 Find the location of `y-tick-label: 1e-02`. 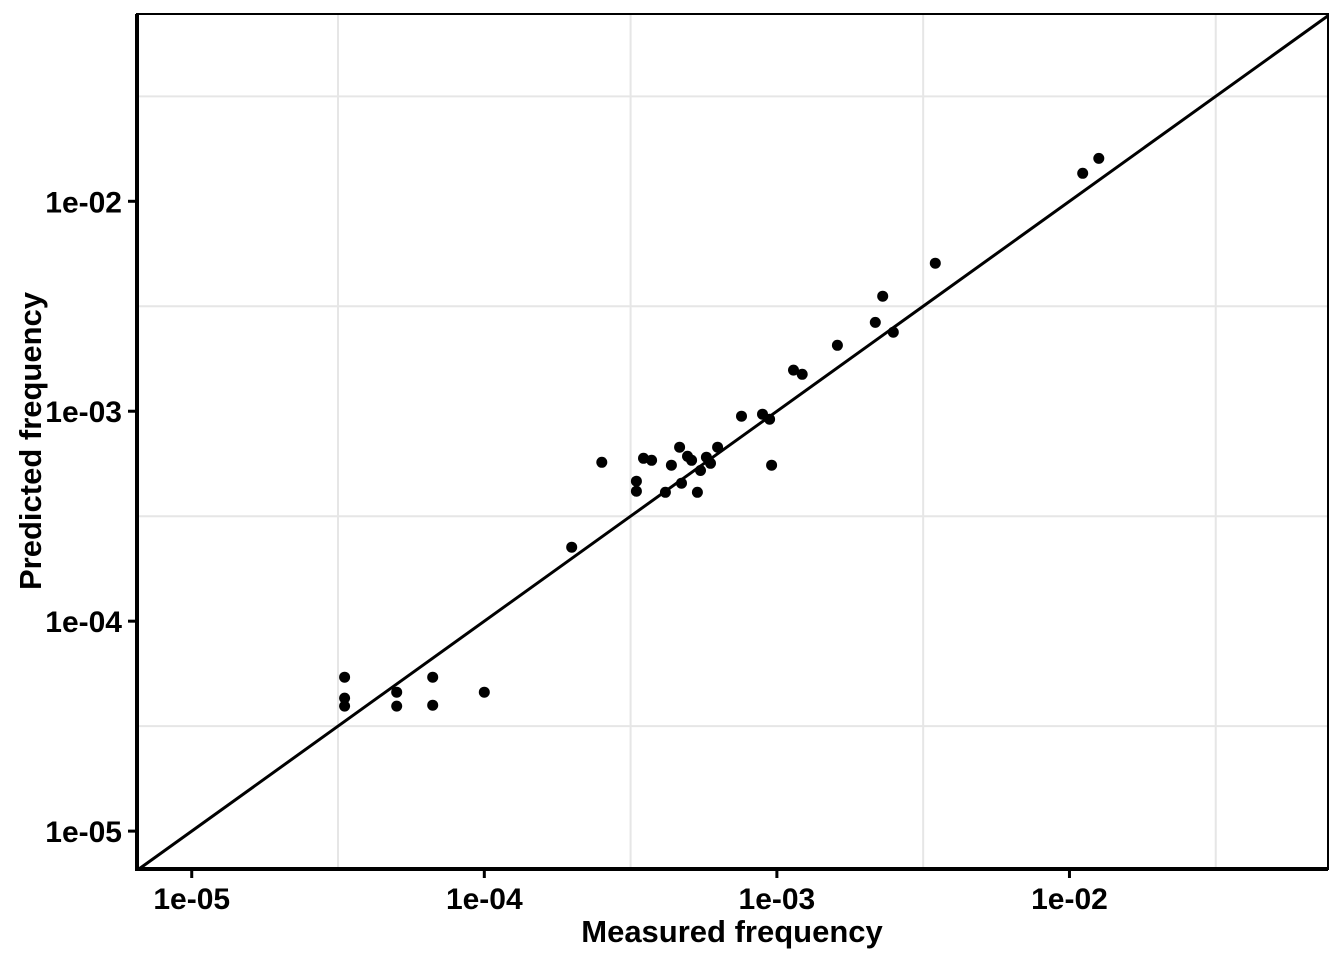

y-tick-label: 1e-02 is located at coordinates (83, 202).